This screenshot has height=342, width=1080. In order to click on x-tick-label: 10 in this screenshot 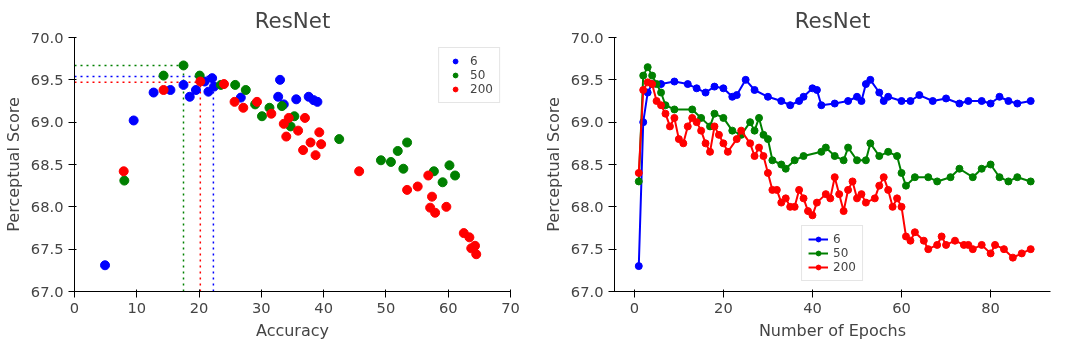, I will do `click(137, 307)`.